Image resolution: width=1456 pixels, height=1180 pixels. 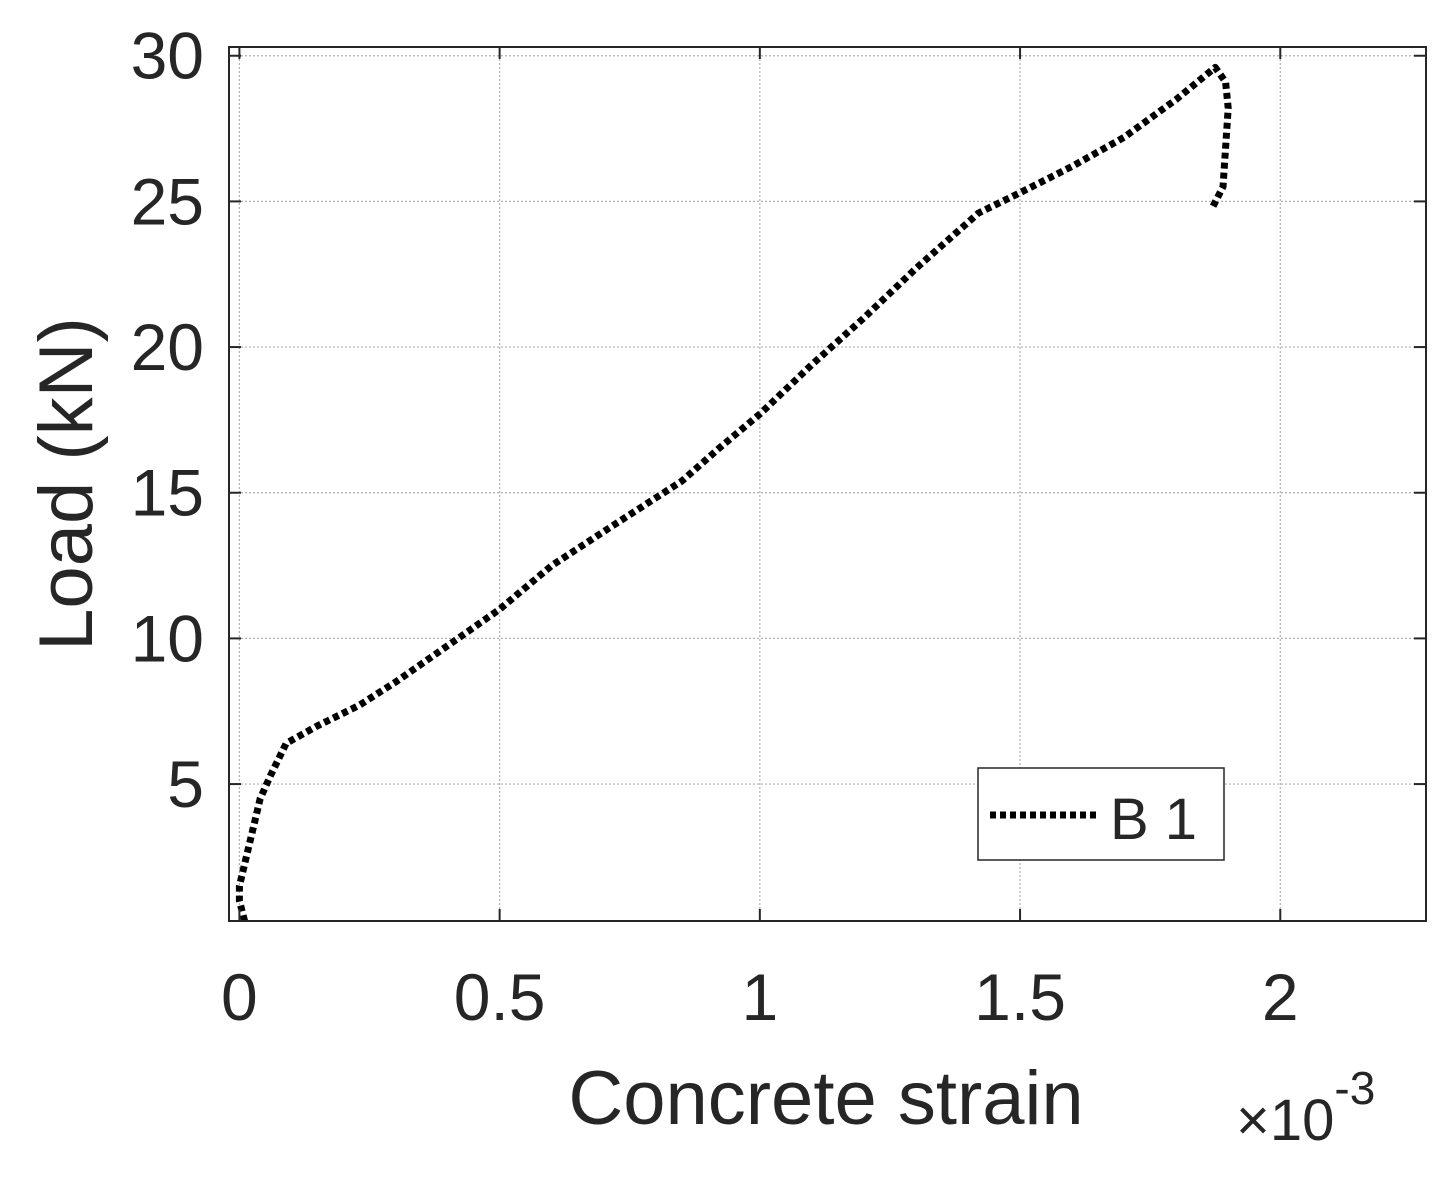 What do you see at coordinates (167, 420) in the screenshot?
I see `y-tick-label-layer: 5 10 15 20 25 30` at bounding box center [167, 420].